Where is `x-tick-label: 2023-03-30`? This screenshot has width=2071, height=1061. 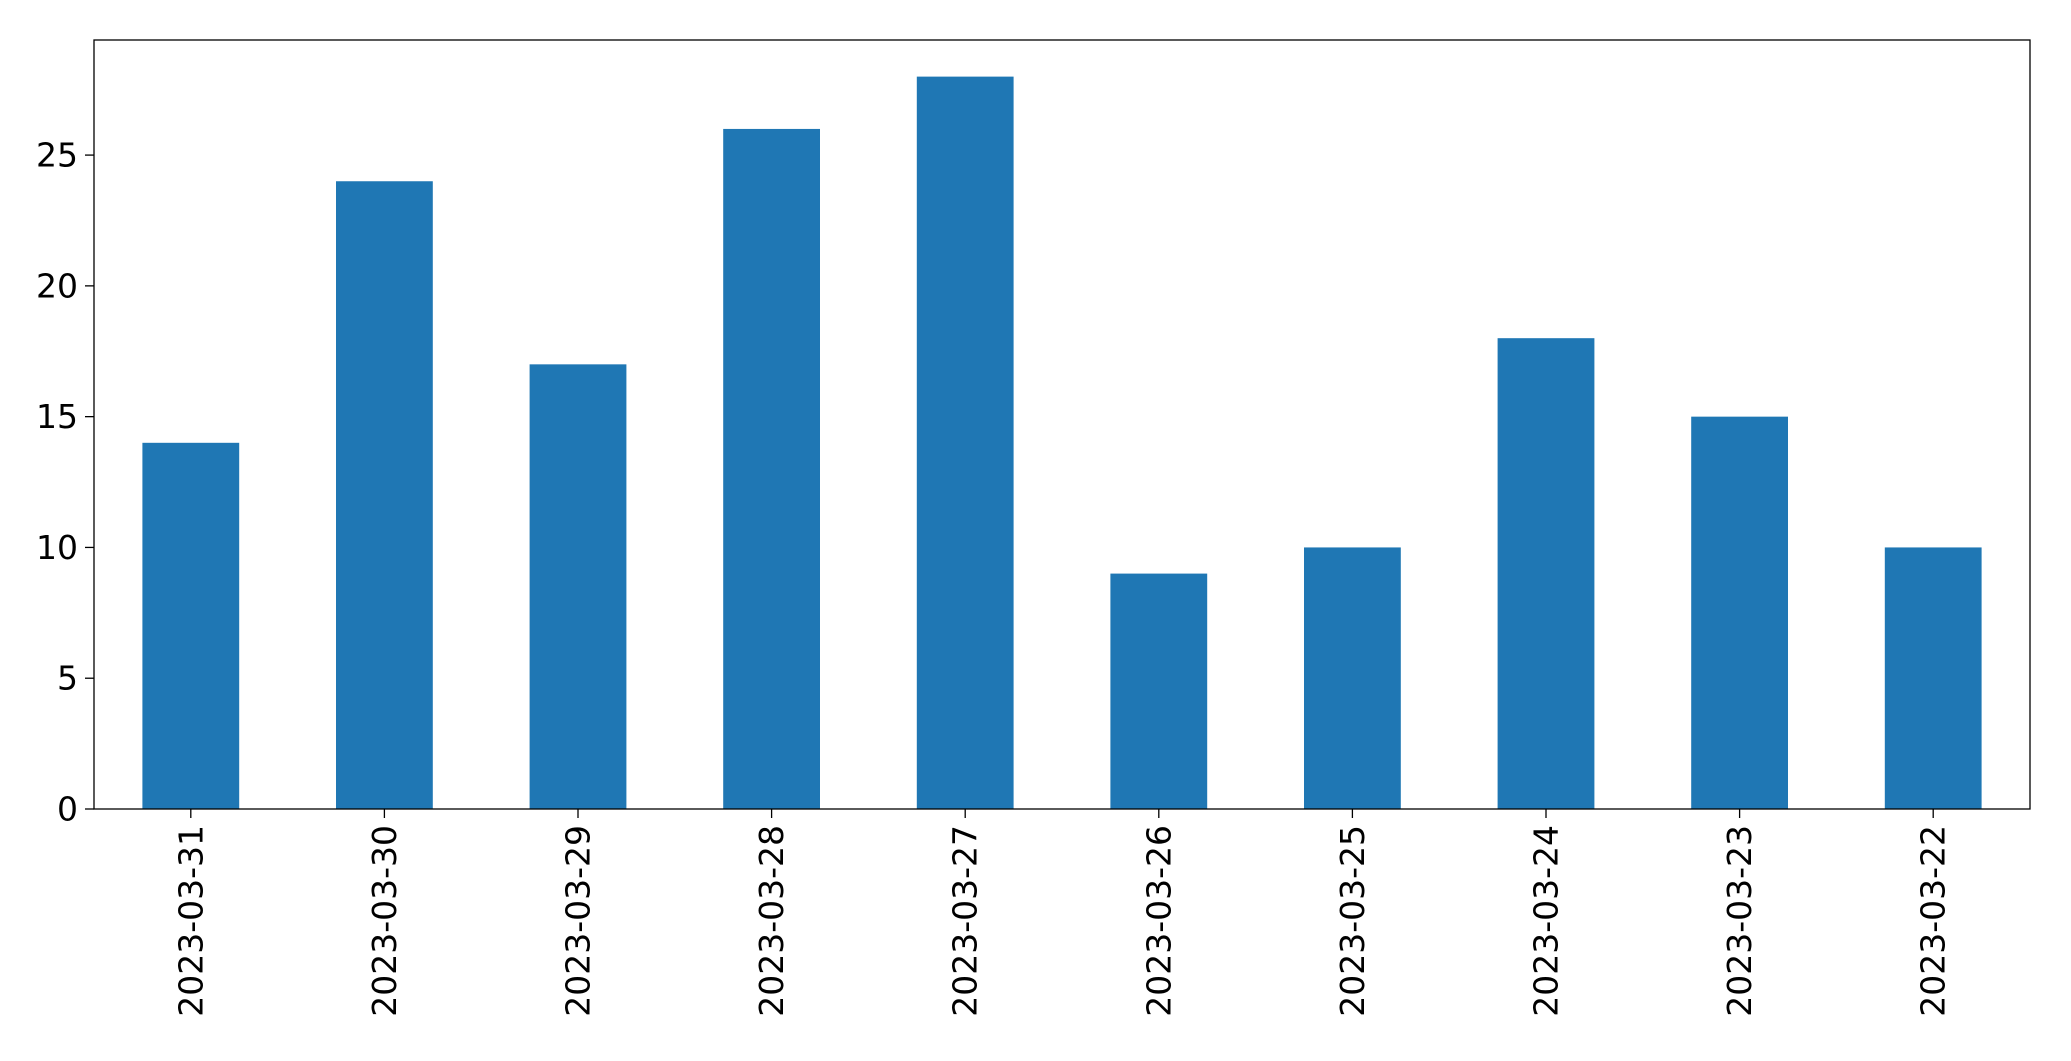 x-tick-label: 2023-03-30 is located at coordinates (384, 921).